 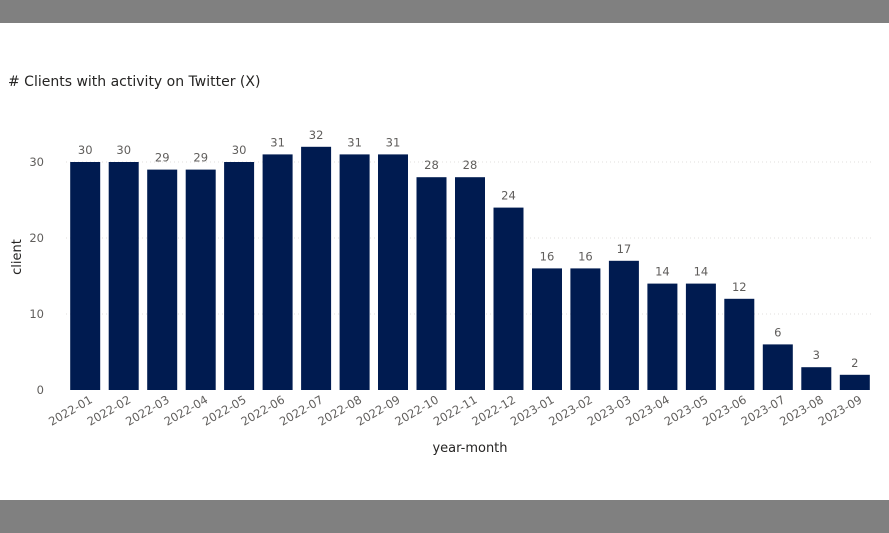 I want to click on x-axis-title: year-month, so click(x=469, y=448).